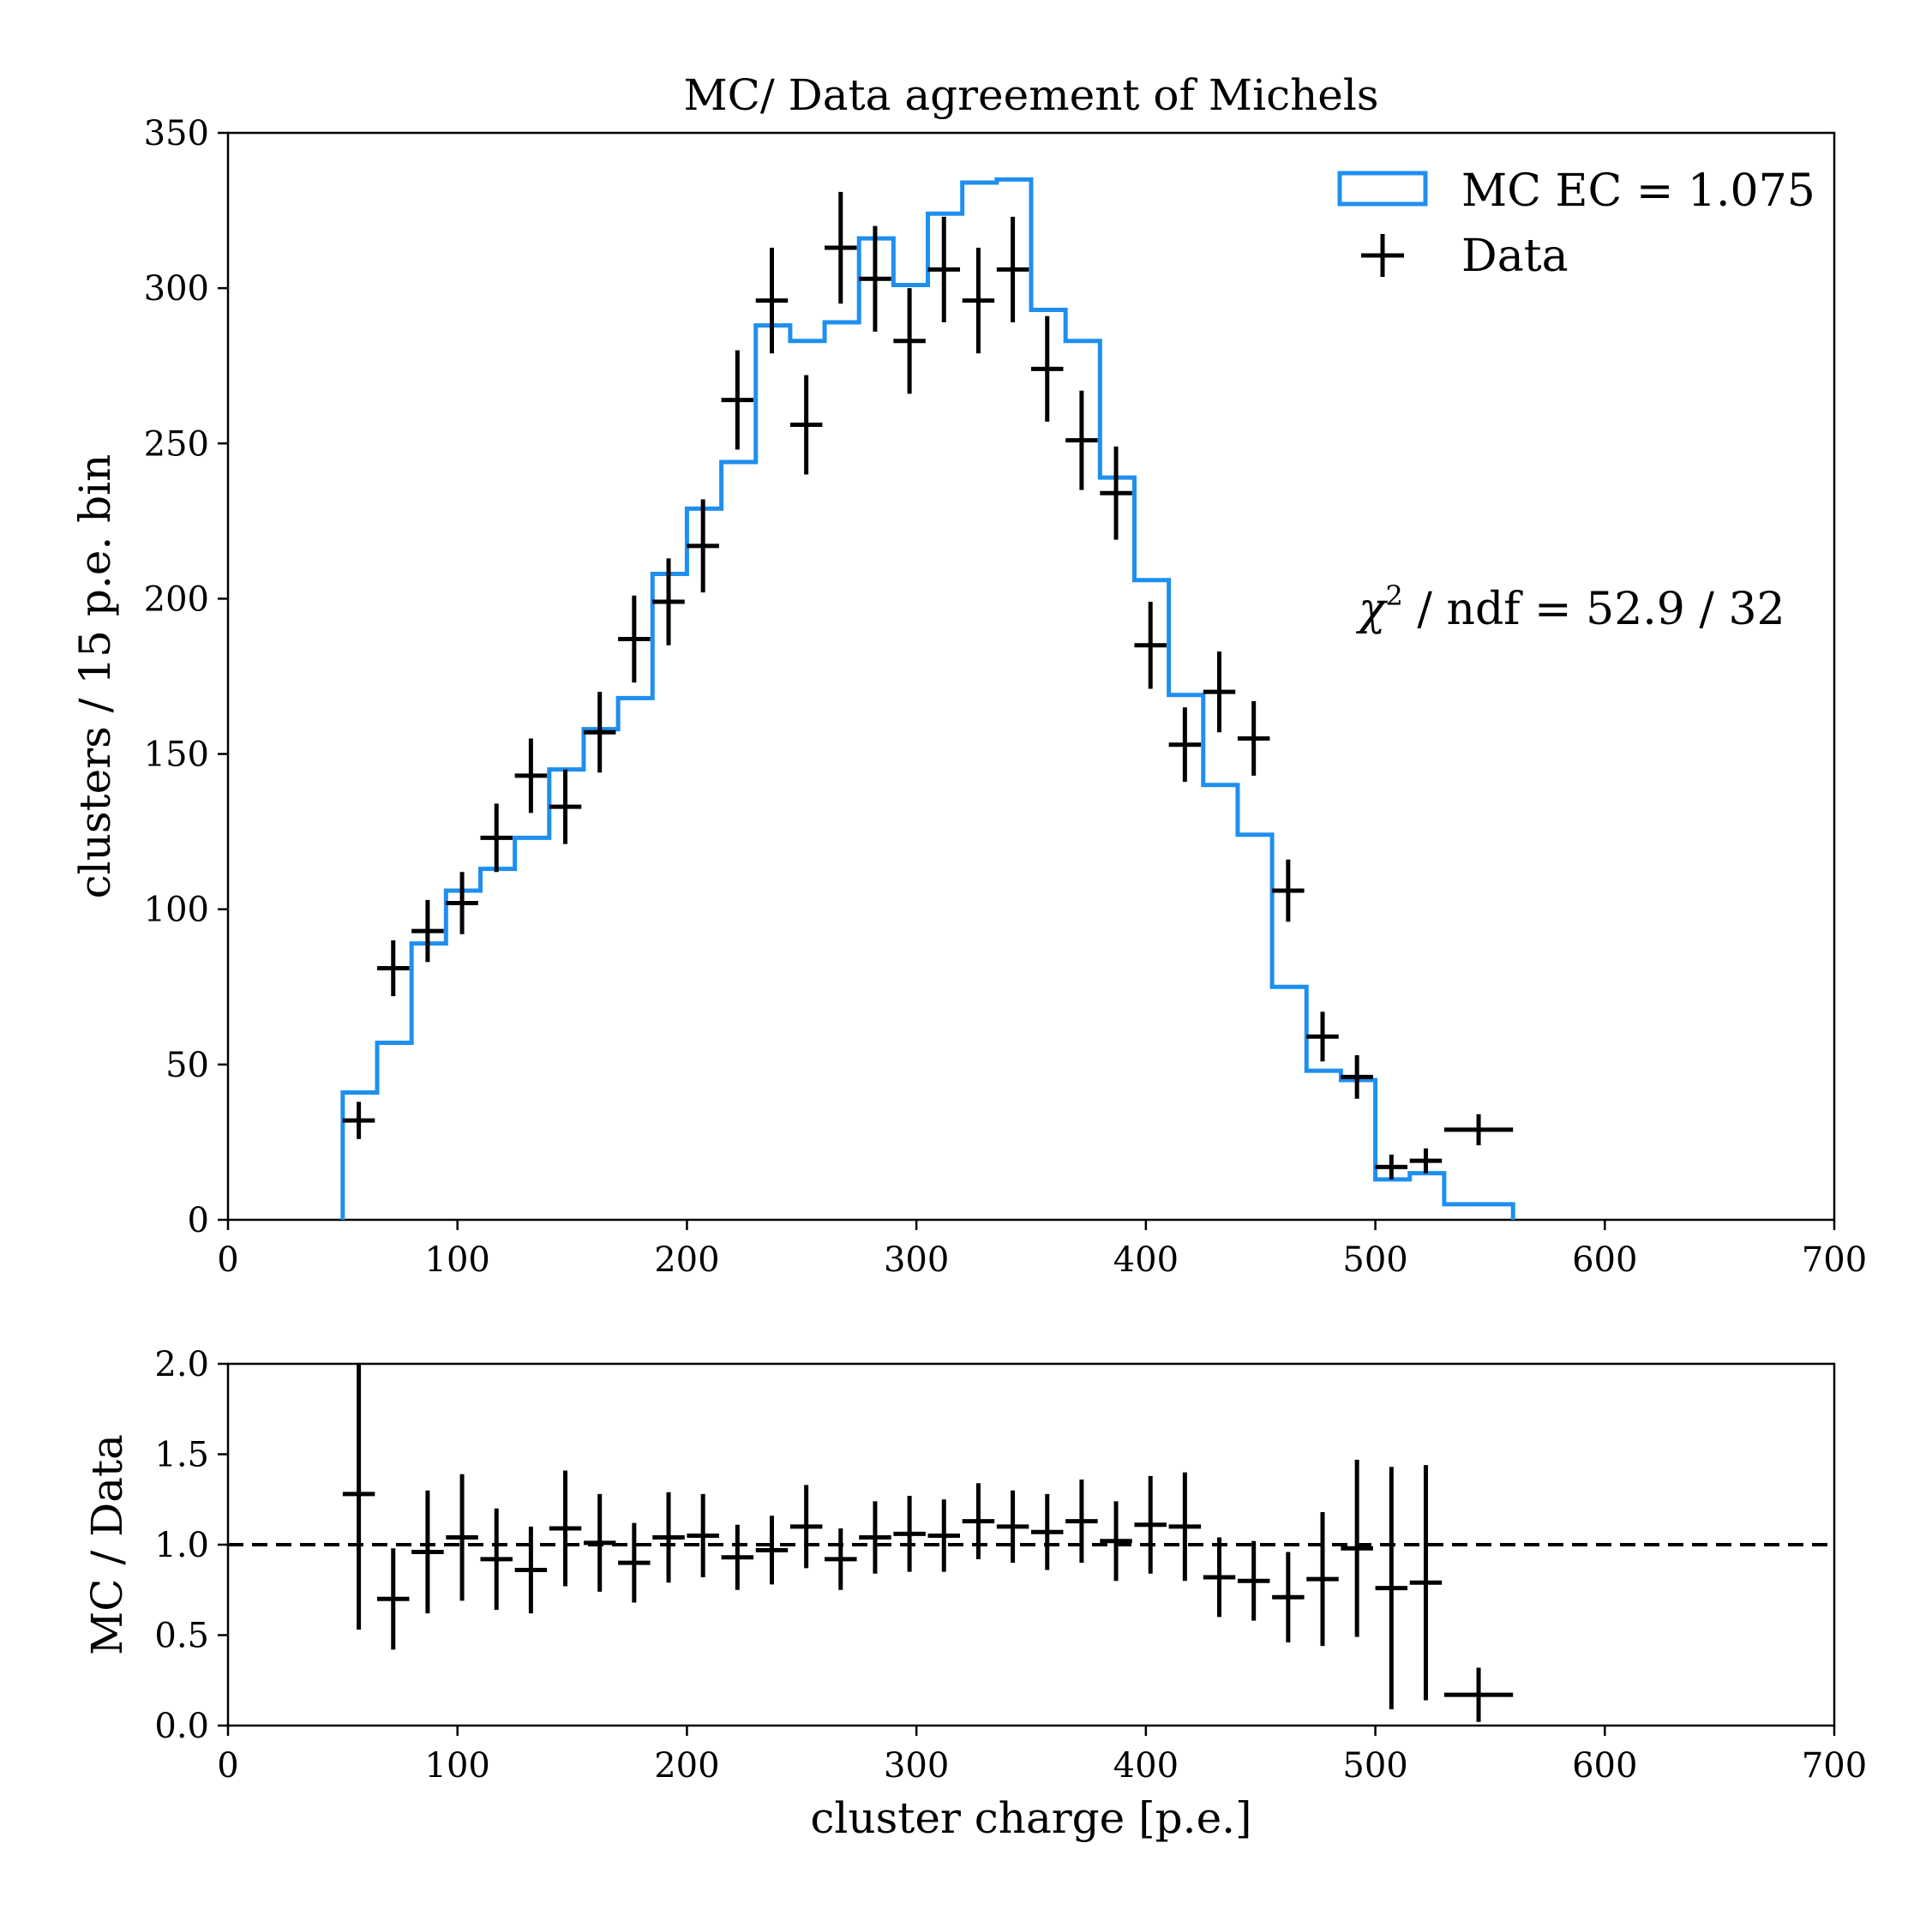 The image size is (1932, 1909). Describe the element at coordinates (176, 755) in the screenshot. I see `y-tick-label: 150` at that location.